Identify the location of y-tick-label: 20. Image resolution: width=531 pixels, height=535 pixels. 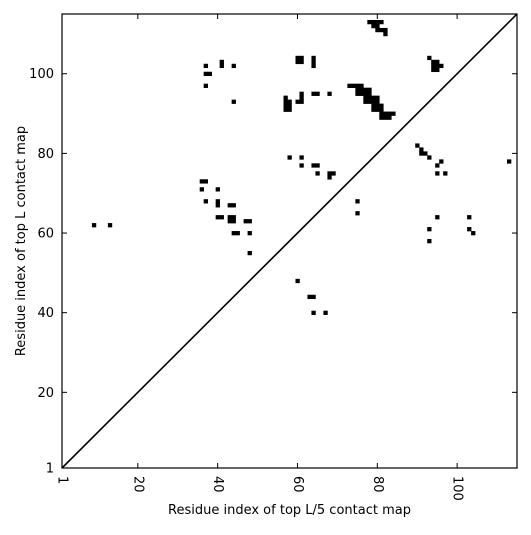
(45, 393).